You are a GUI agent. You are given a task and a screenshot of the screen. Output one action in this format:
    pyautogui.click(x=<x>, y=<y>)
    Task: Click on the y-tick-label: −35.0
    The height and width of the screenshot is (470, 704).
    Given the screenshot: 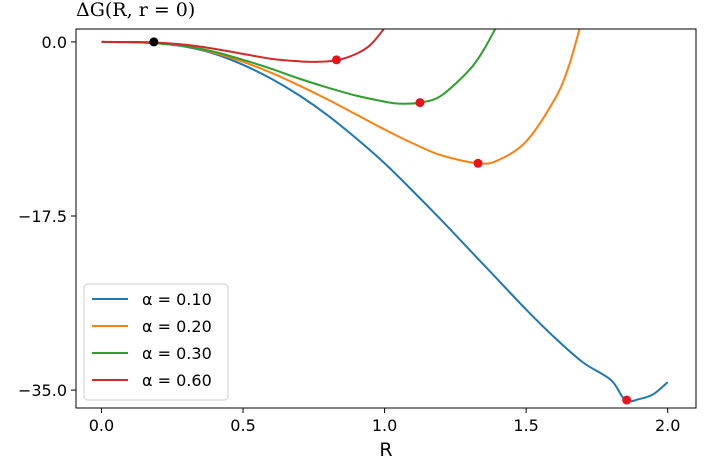 What is the action you would take?
    pyautogui.click(x=42, y=390)
    